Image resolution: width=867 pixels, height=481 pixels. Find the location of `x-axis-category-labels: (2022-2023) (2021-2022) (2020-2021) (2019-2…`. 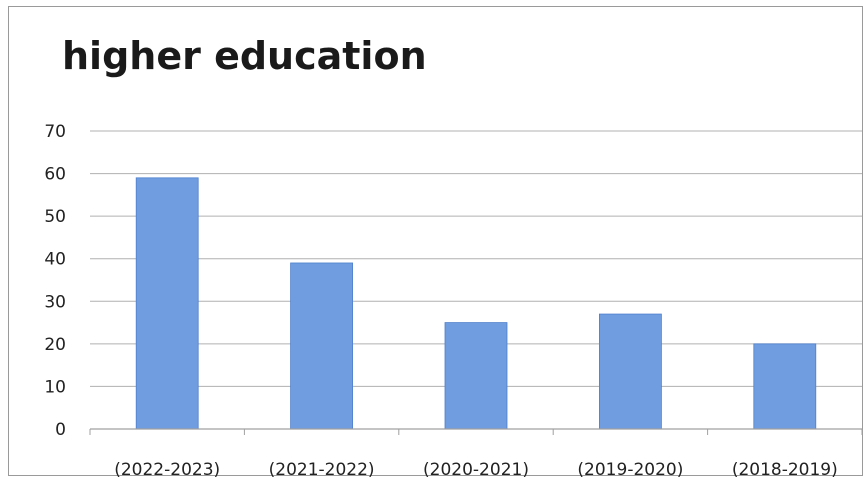

x-axis-category-labels: (2022-2023) (2021-2022) (2020-2021) (2019-2… is located at coordinates (476, 470).